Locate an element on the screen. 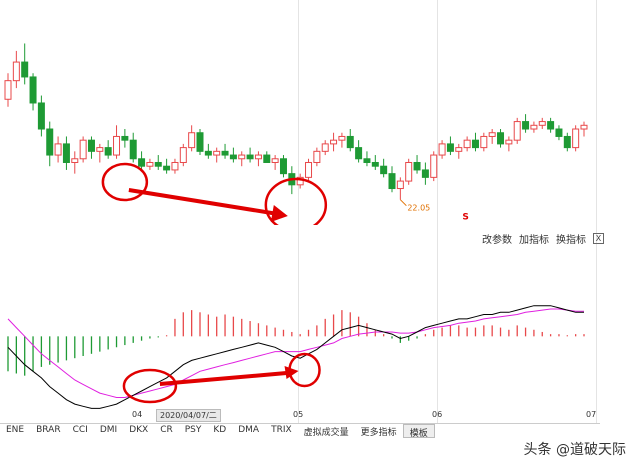  tab-indicator: 更多指标 is located at coordinates (378, 433).